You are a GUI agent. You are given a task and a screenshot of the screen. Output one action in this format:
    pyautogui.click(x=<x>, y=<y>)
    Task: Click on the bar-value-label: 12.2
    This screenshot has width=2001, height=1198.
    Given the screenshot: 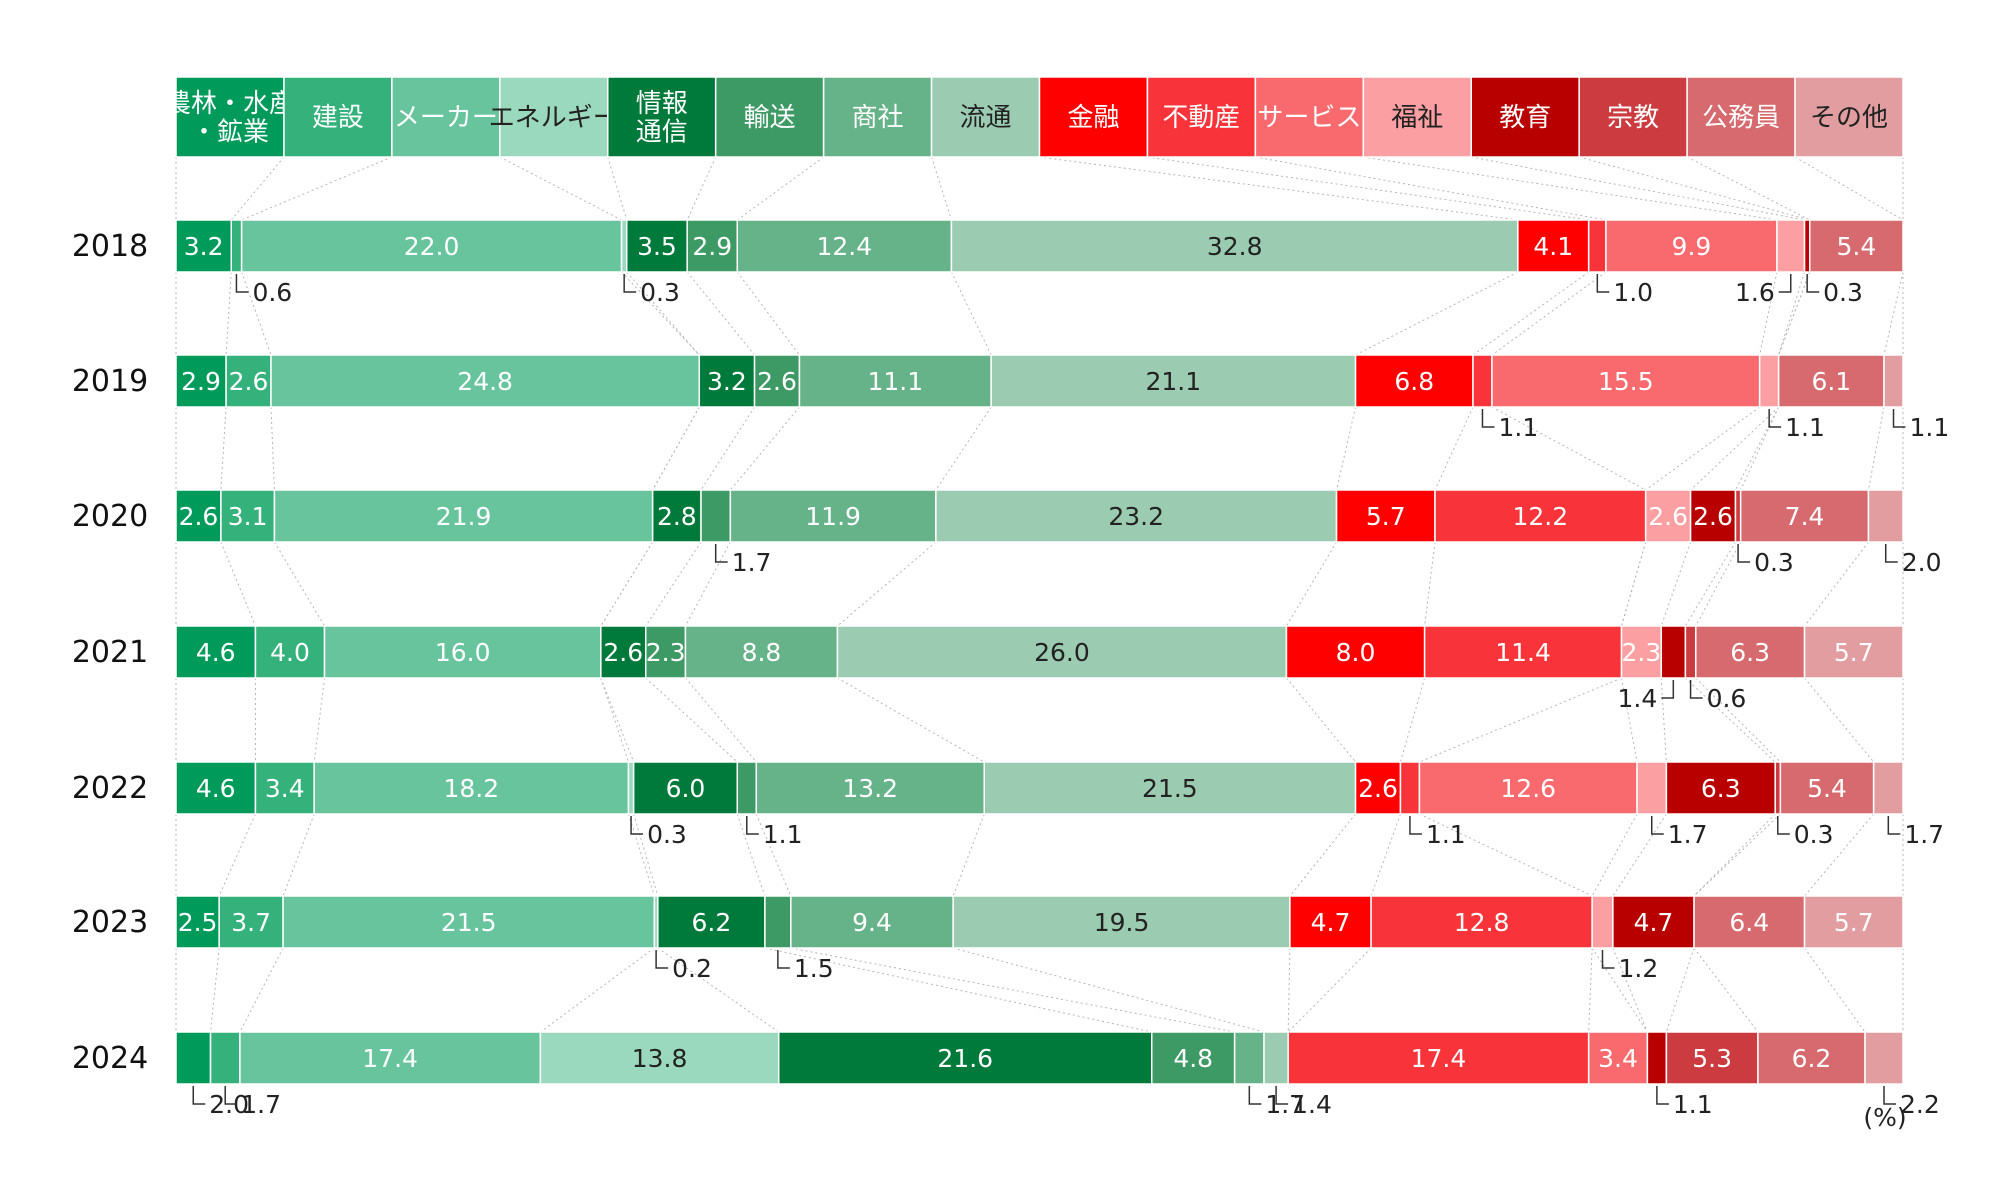 What is the action you would take?
    pyautogui.click(x=1540, y=516)
    